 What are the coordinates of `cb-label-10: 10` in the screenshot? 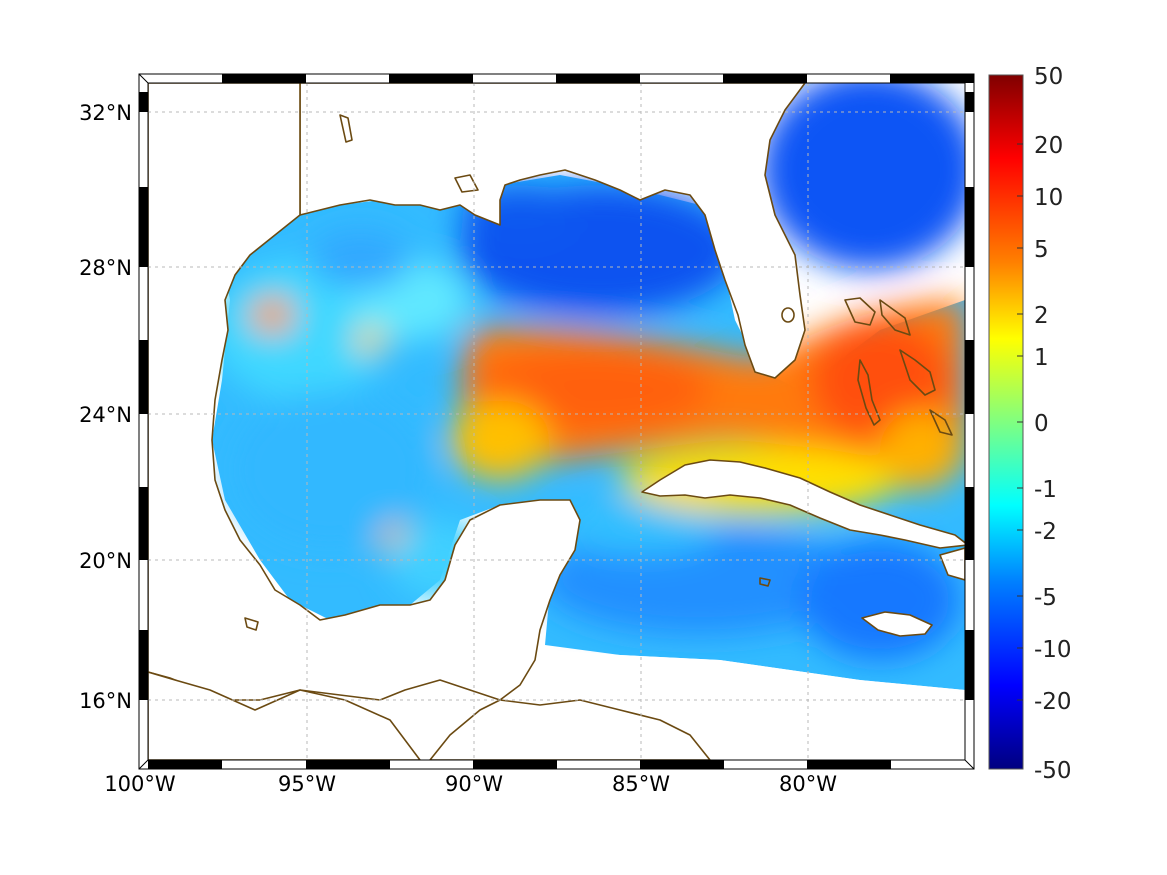 It's located at (1048, 198).